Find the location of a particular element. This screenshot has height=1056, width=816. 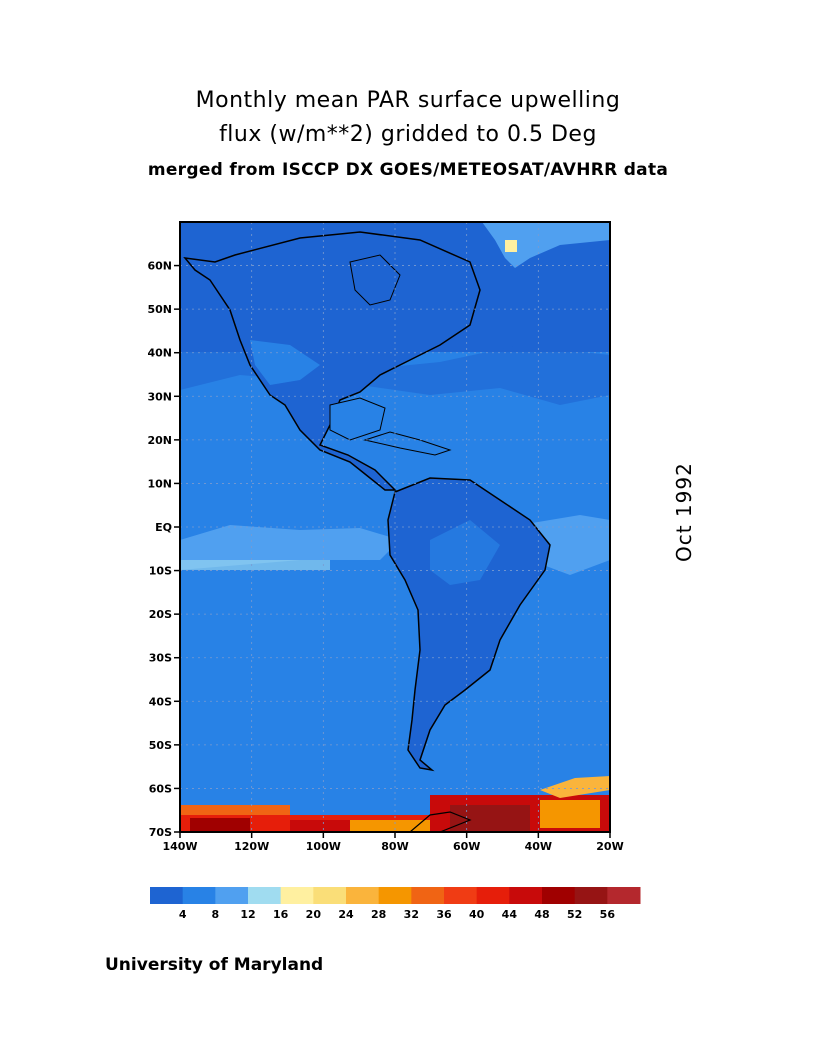

colorbar-label: 4 is located at coordinates (183, 914).